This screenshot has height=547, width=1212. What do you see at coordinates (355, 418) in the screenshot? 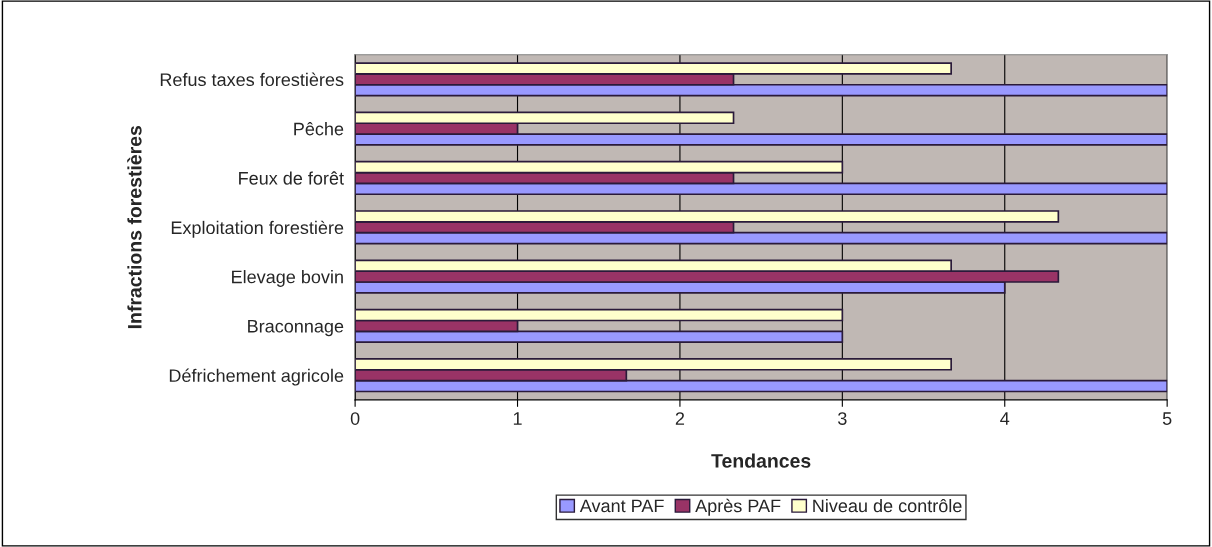
I see `x-tick-label: 0` at bounding box center [355, 418].